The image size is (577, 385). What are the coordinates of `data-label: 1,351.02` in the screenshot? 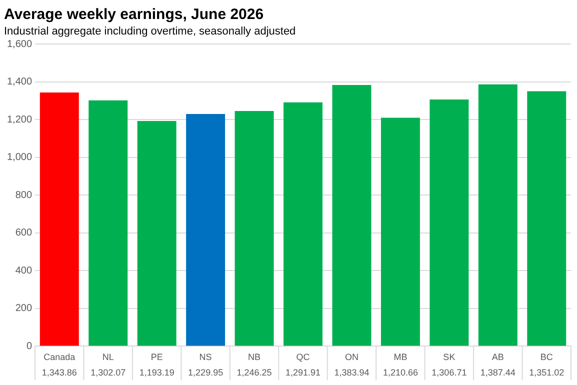 It's located at (546, 373).